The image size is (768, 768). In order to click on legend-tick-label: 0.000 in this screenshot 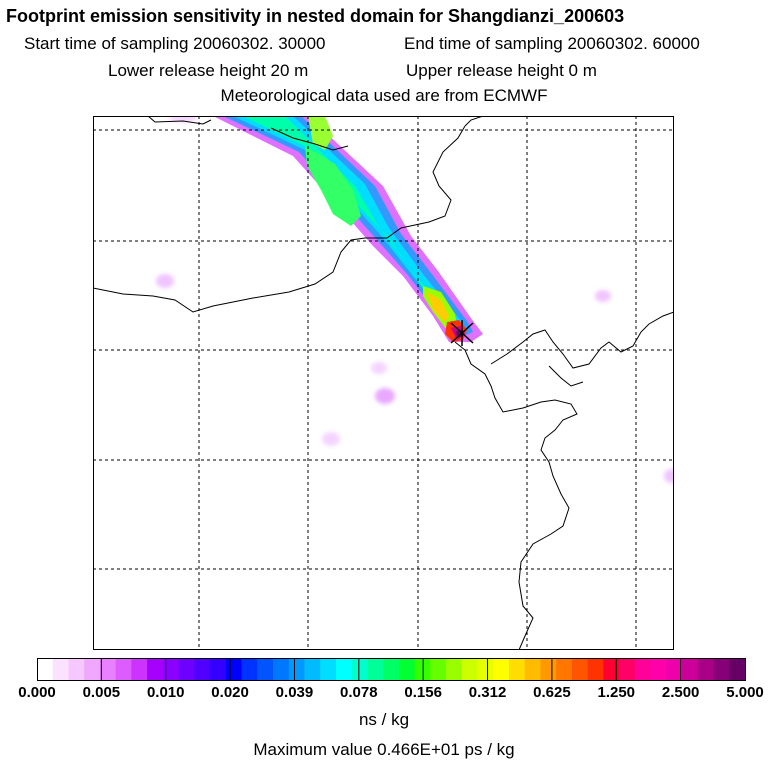, I will do `click(37, 692)`.